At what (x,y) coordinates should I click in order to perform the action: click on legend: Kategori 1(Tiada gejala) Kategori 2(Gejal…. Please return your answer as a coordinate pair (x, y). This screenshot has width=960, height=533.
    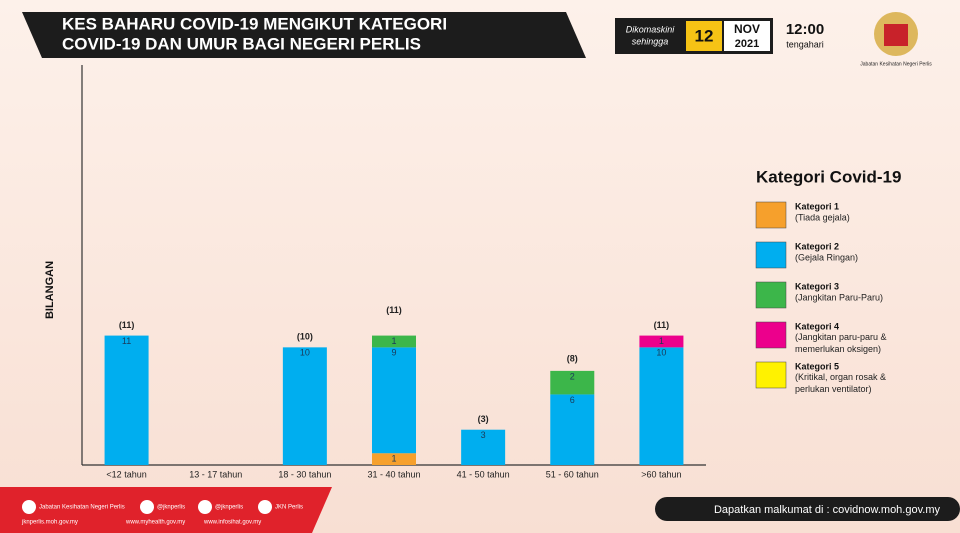
    Looking at the image, I should click on (821, 297).